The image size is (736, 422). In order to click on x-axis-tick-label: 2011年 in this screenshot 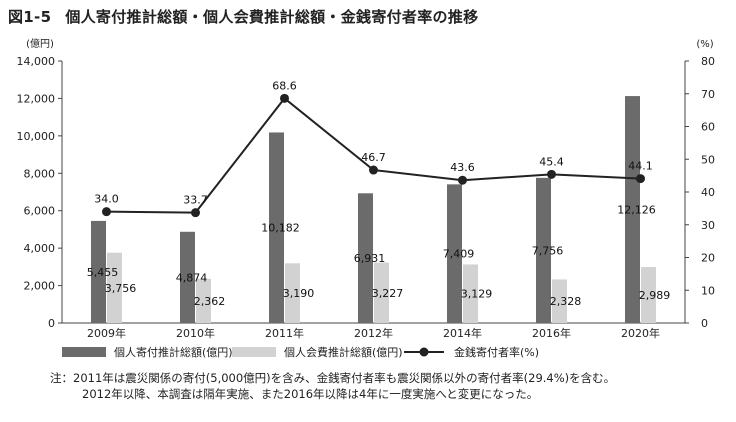, I will do `click(284, 333)`.